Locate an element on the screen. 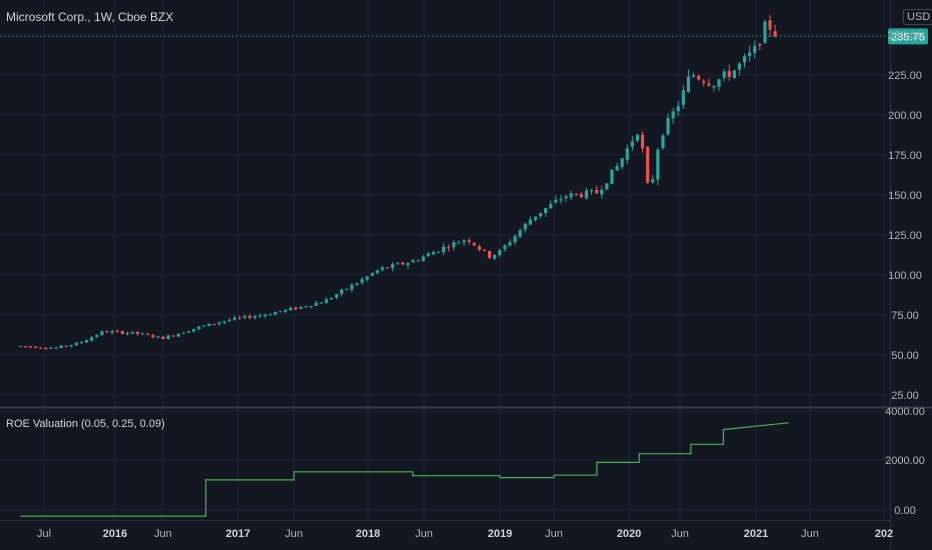  x-tick-label: 2021 is located at coordinates (756, 534).